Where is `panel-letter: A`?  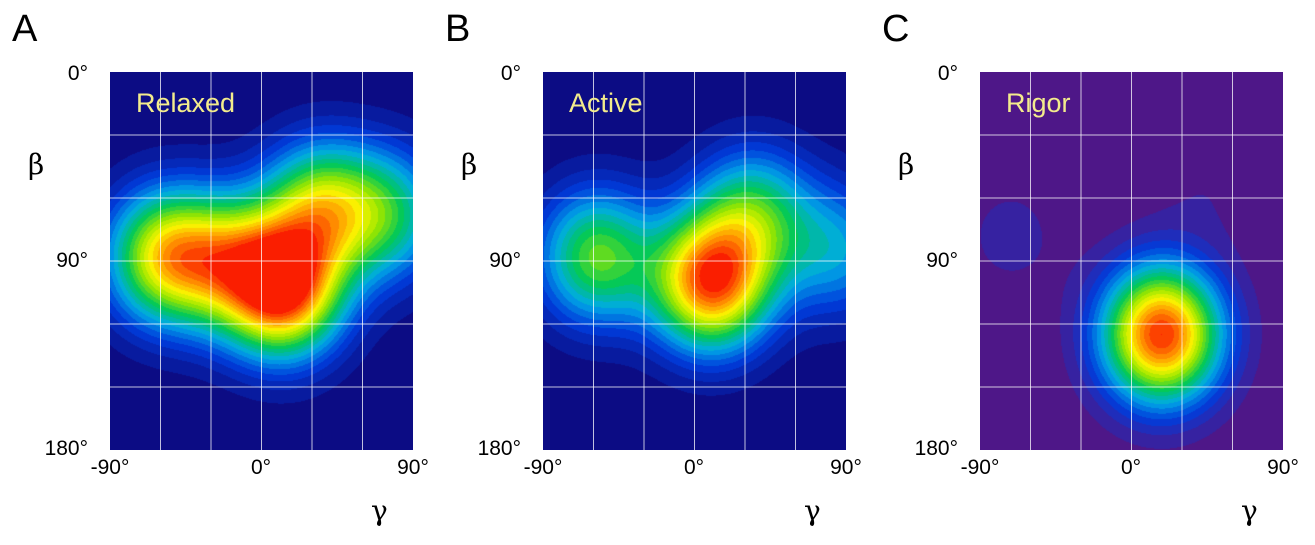 panel-letter: A is located at coordinates (25, 29).